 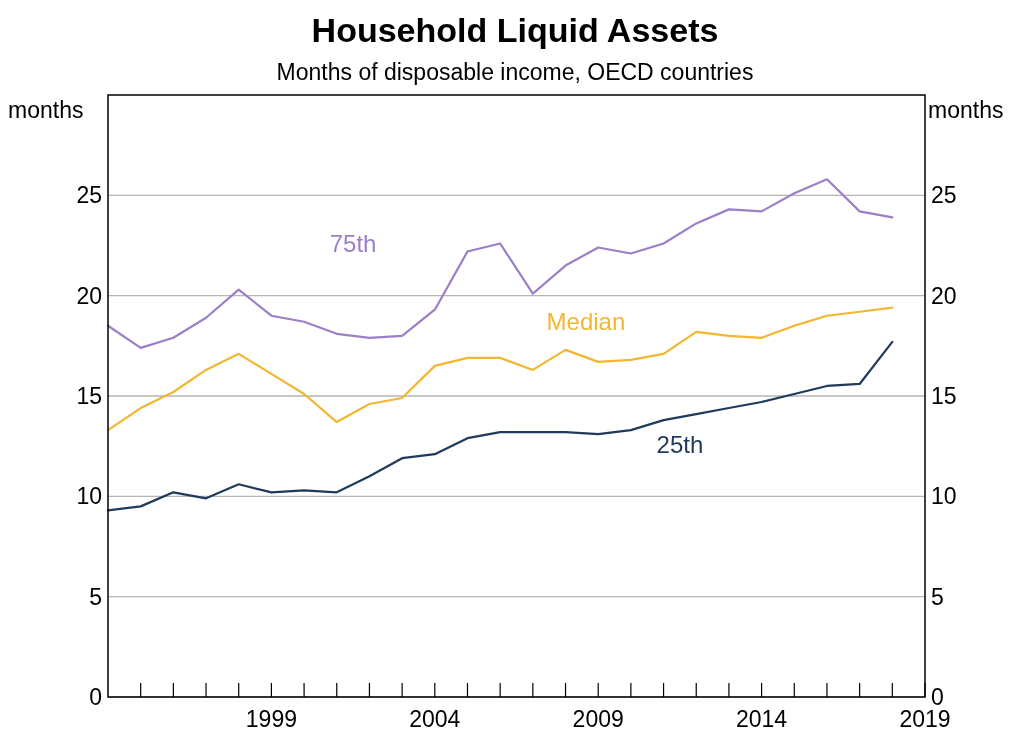 What do you see at coordinates (515, 72) in the screenshot?
I see `chart-subtitle: Months of disposable income, OECD countries` at bounding box center [515, 72].